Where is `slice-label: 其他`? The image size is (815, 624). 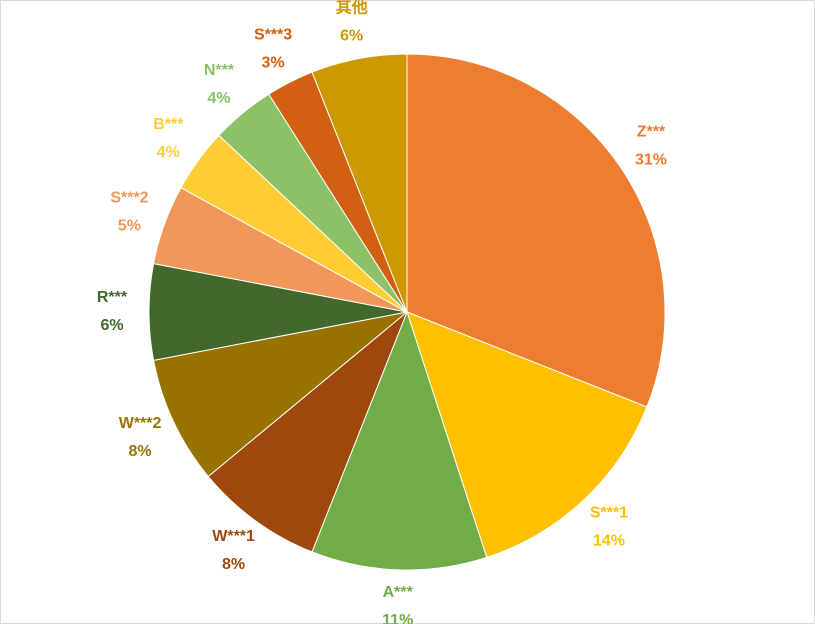
slice-label: 其他 is located at coordinates (352, 8).